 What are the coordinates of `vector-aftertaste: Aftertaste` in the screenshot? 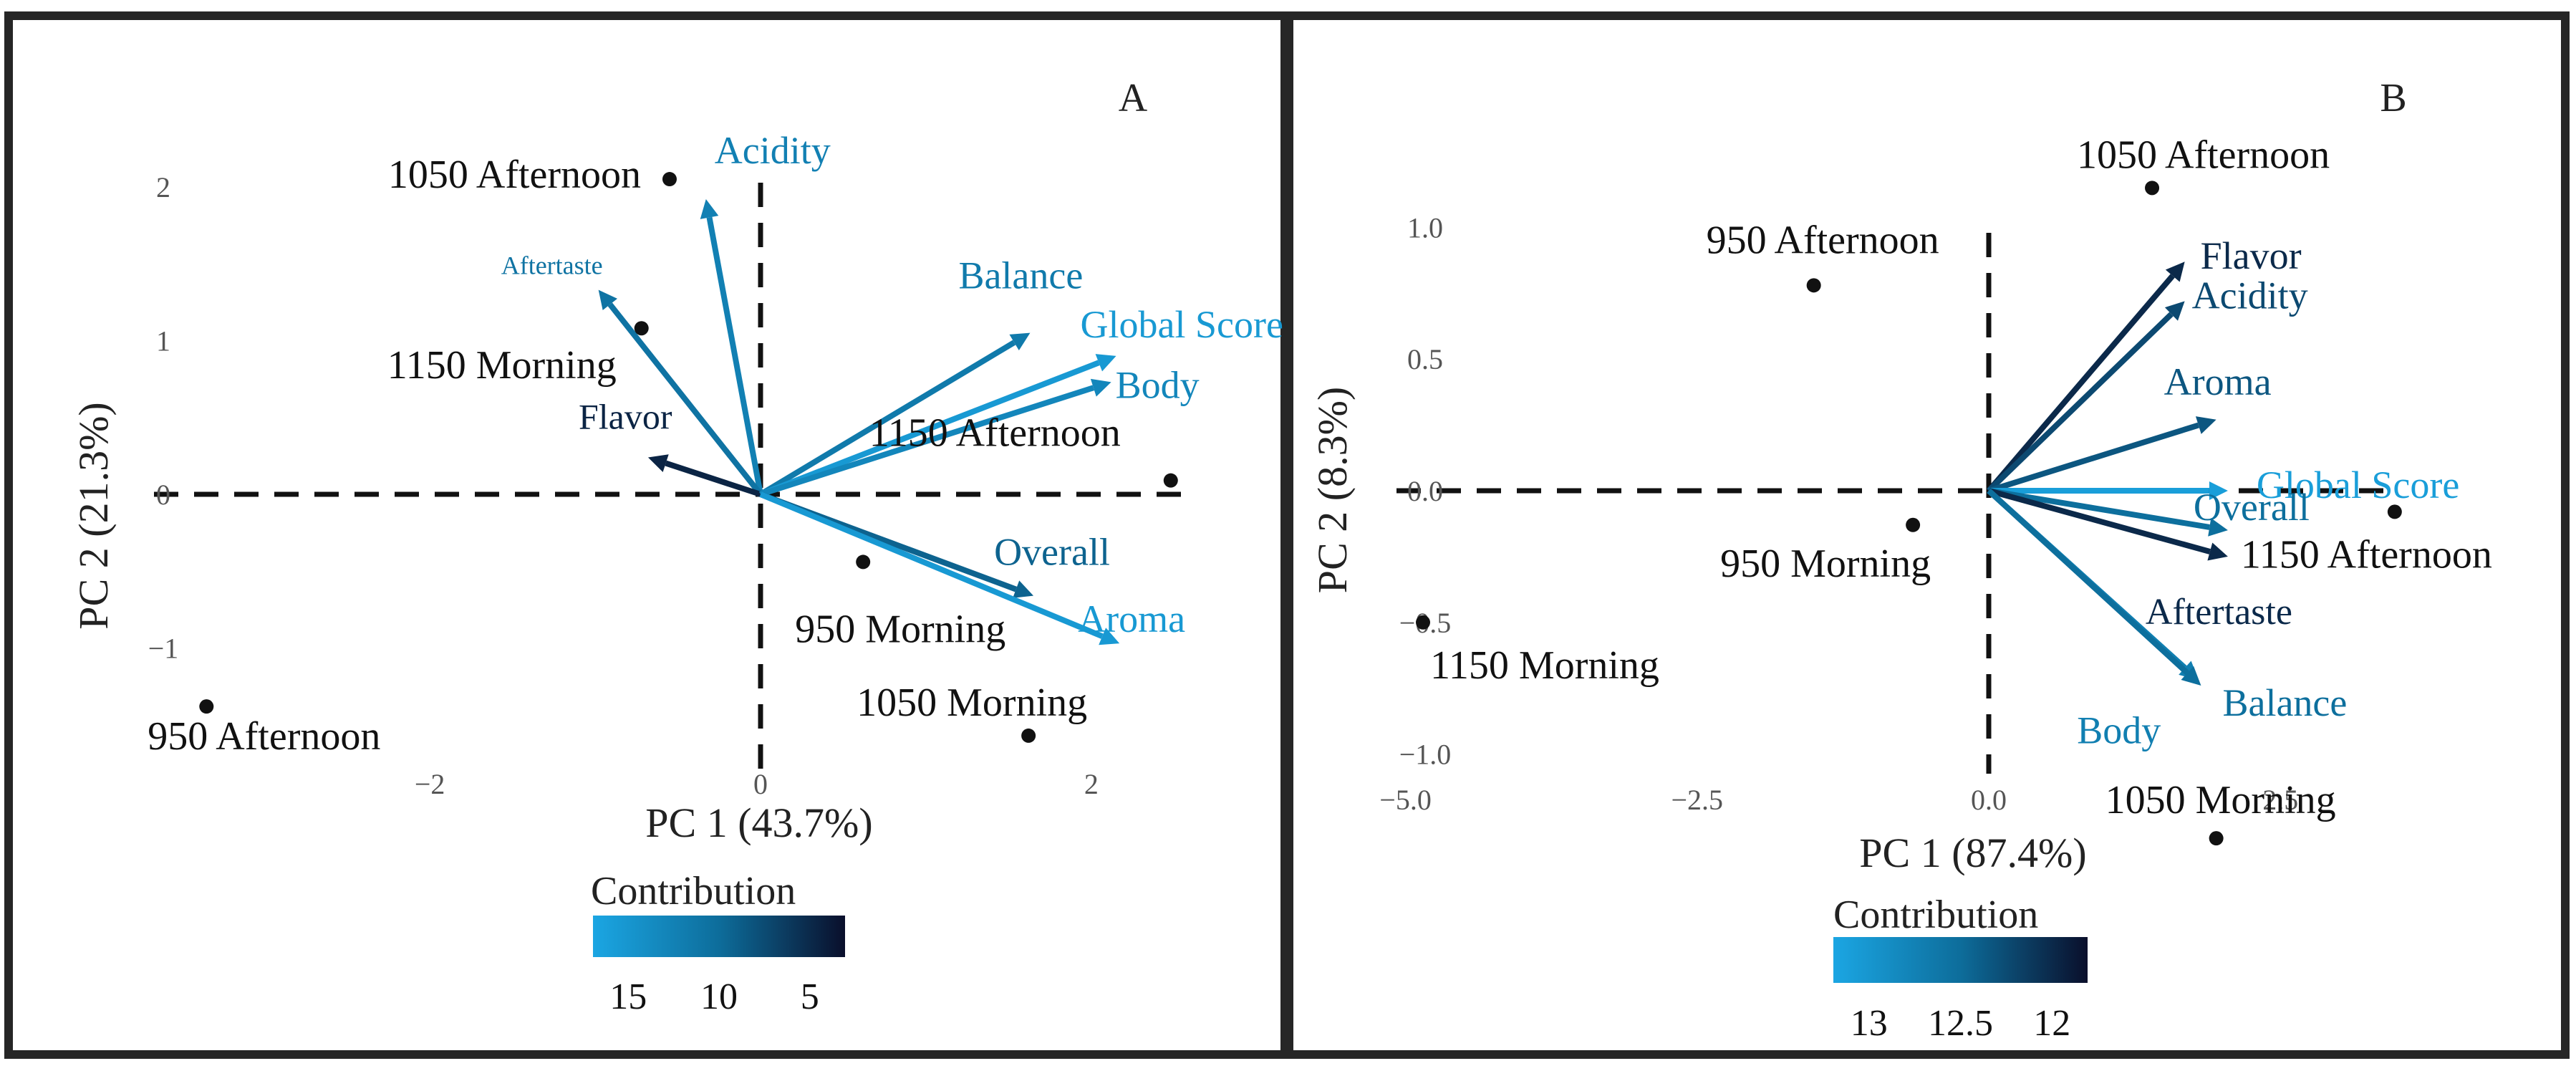 It's located at (632, 373).